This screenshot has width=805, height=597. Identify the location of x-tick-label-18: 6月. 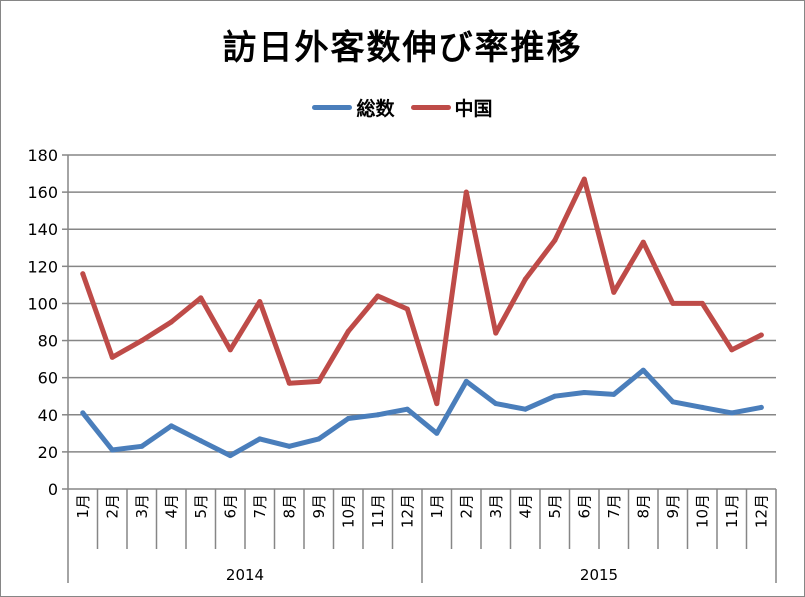
(584, 506).